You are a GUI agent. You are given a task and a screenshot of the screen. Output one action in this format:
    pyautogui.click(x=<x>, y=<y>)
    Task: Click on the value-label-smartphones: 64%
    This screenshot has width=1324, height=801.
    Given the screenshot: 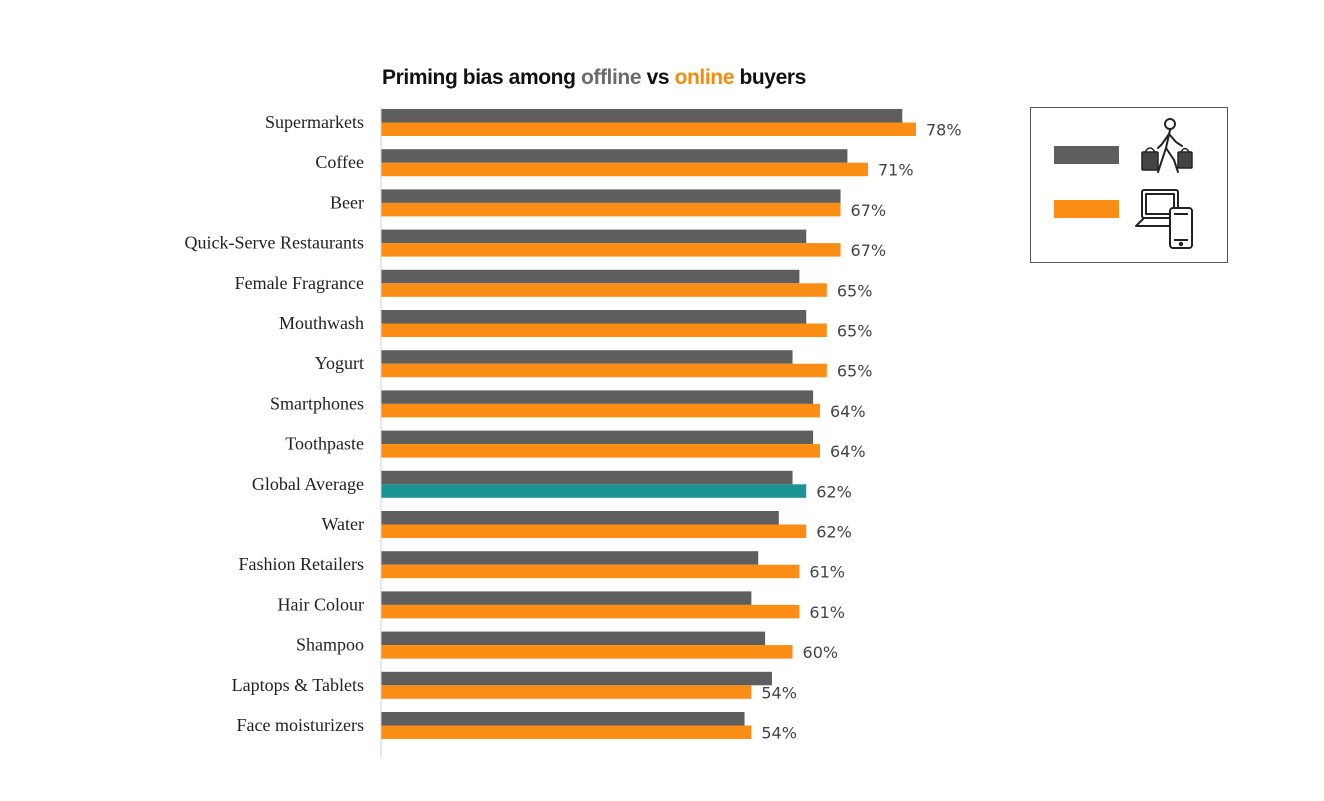 What is the action you would take?
    pyautogui.click(x=848, y=411)
    